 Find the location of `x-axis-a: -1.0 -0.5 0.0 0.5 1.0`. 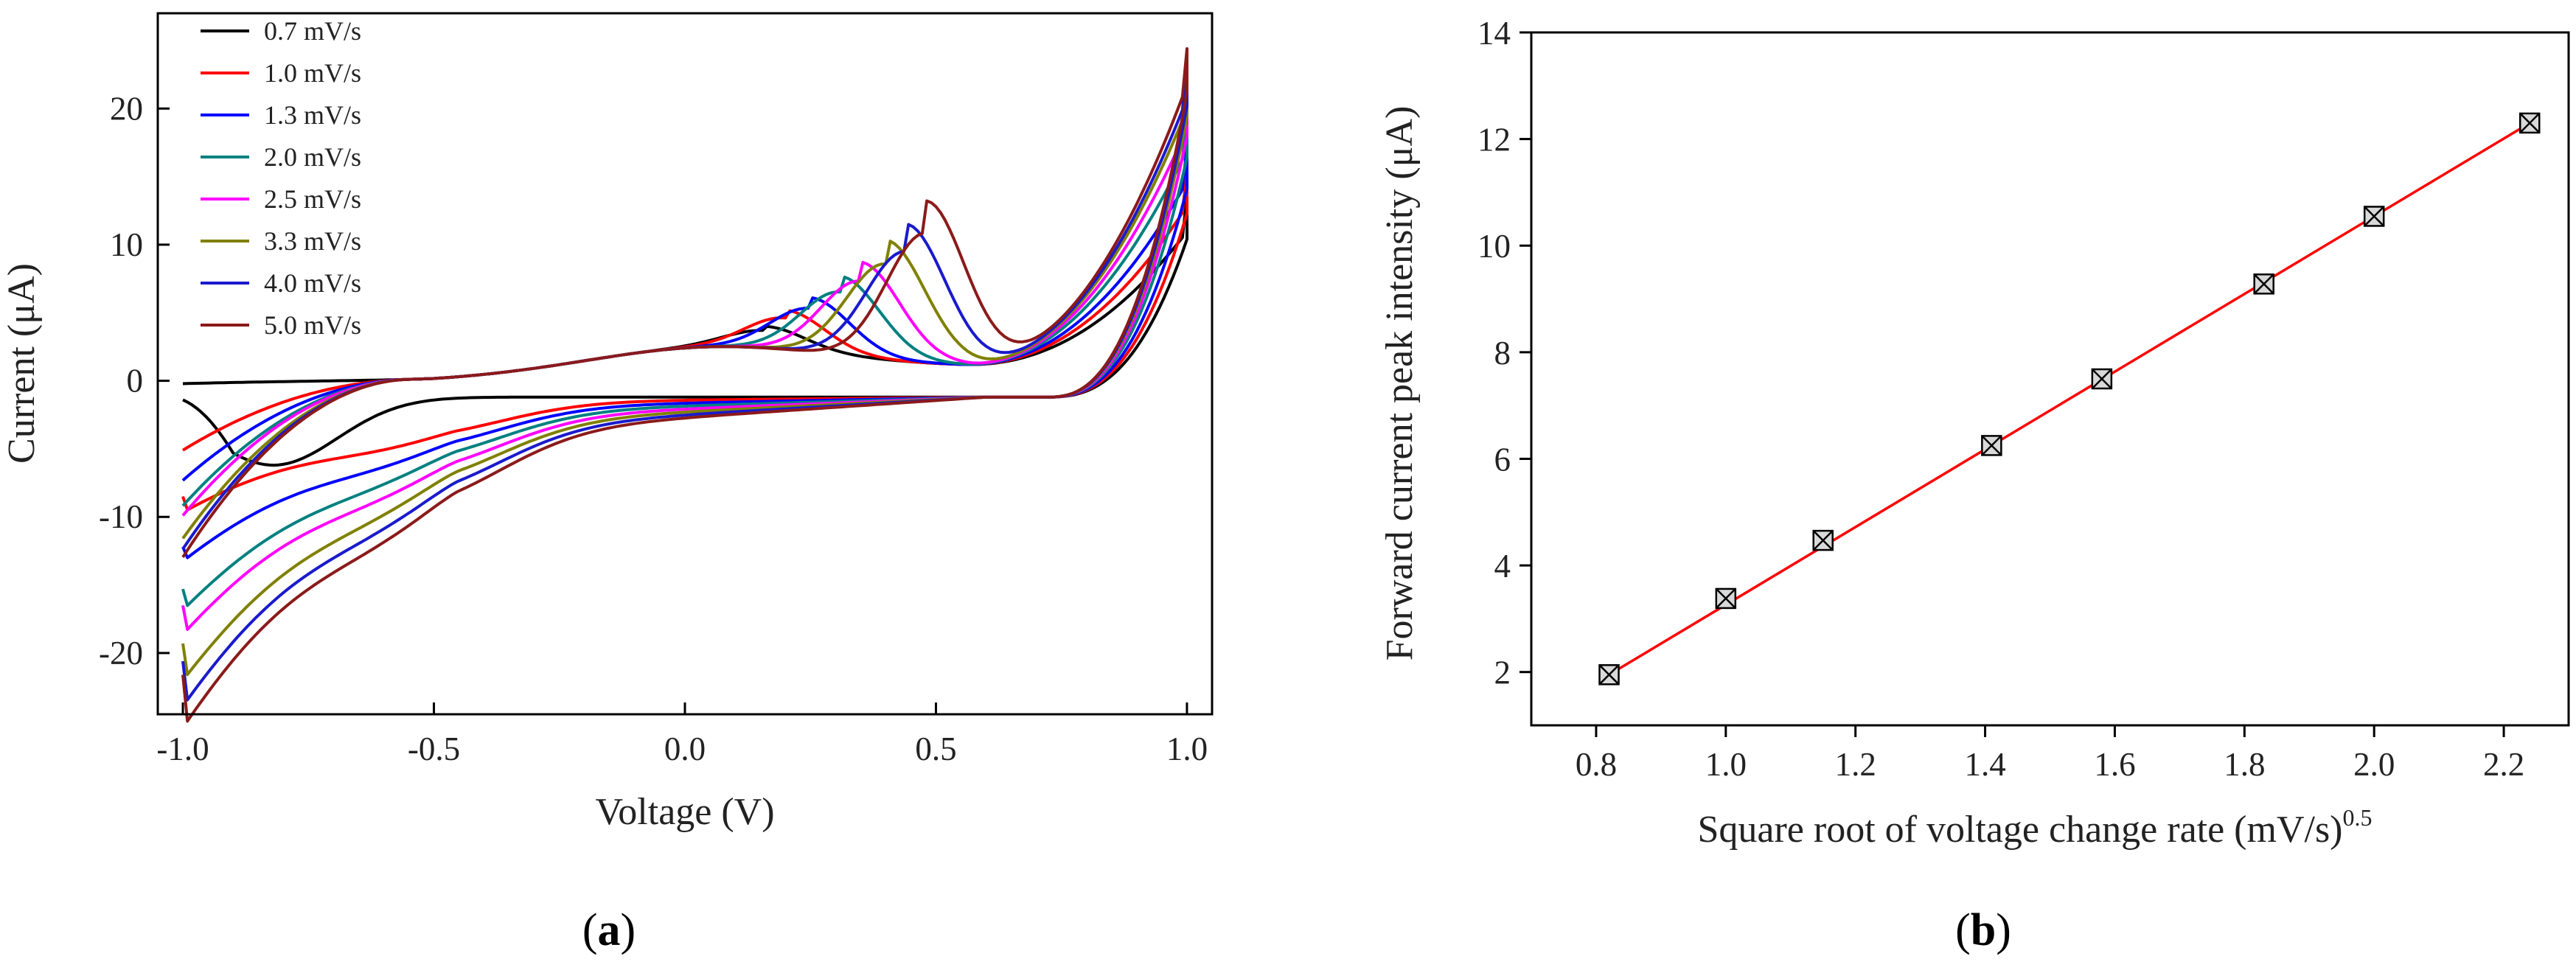

x-axis-a: -1.0 -0.5 0.0 0.5 1.0 is located at coordinates (682, 734).